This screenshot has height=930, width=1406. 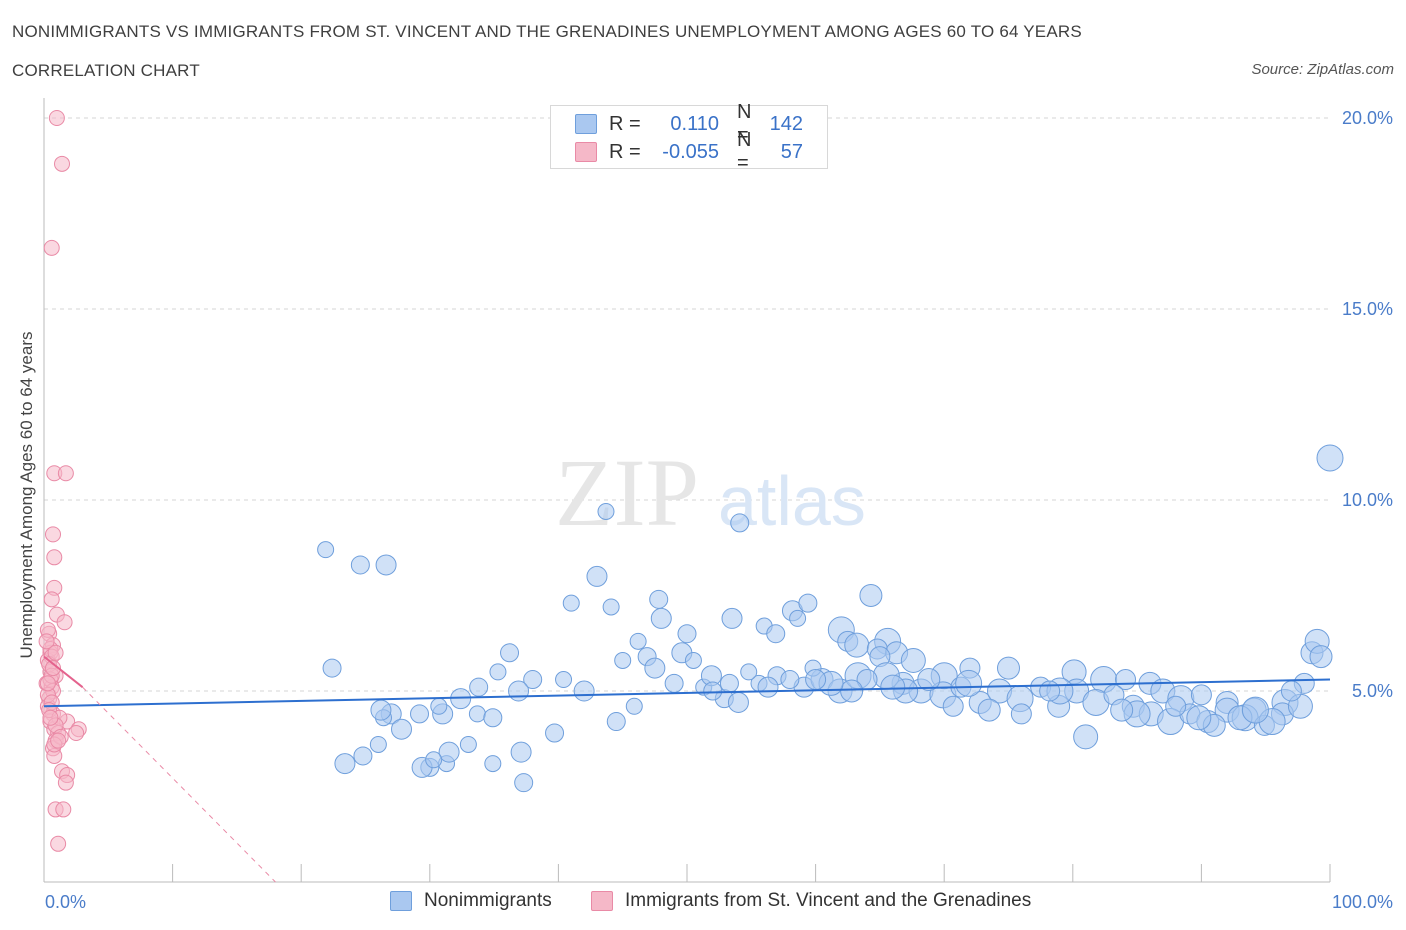 What do you see at coordinates (488, 900) in the screenshot?
I see `series-legend-label: Nonimmigrants` at bounding box center [488, 900].